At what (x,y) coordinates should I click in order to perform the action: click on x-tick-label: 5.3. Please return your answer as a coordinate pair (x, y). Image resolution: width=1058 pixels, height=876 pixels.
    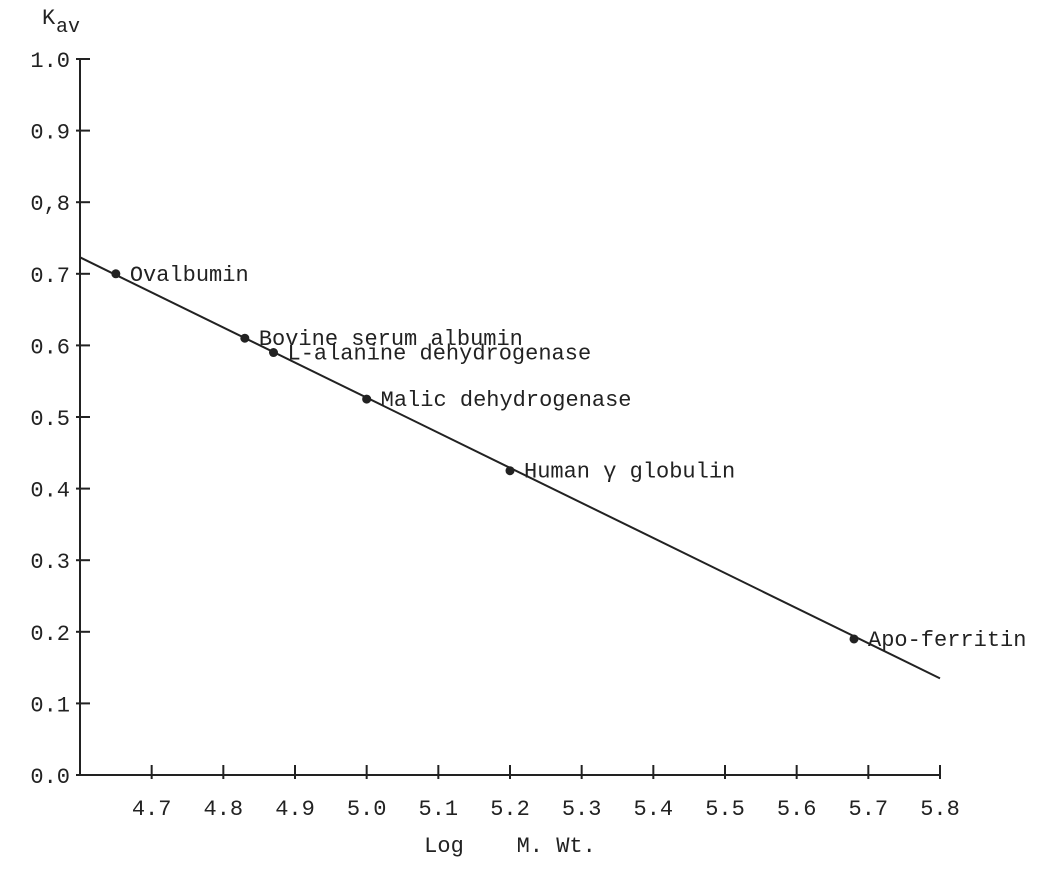
    Looking at the image, I should click on (582, 809).